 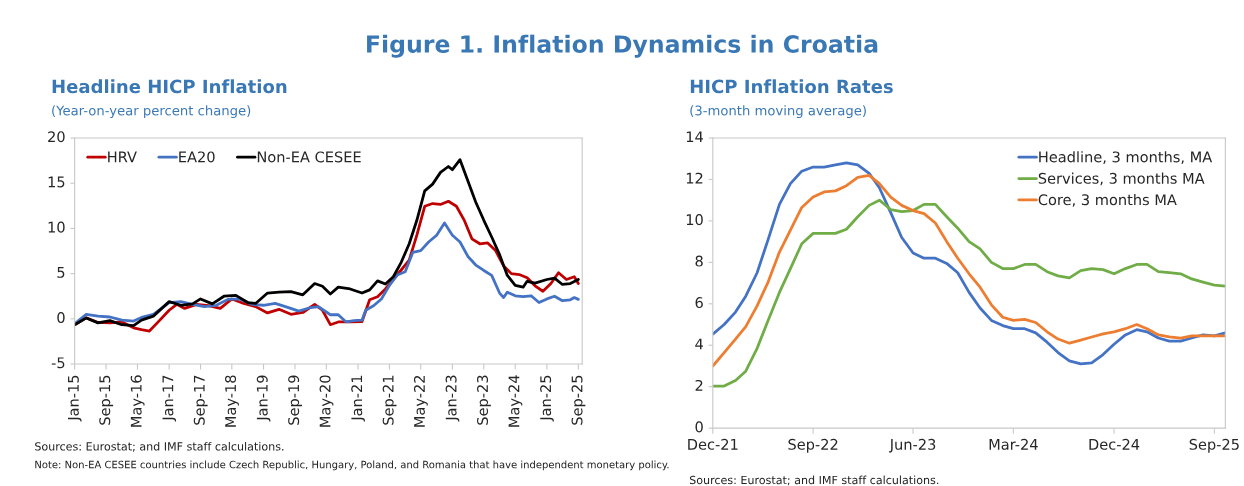 I want to click on legend-label: Core, 3 months MA, so click(x=1107, y=200).